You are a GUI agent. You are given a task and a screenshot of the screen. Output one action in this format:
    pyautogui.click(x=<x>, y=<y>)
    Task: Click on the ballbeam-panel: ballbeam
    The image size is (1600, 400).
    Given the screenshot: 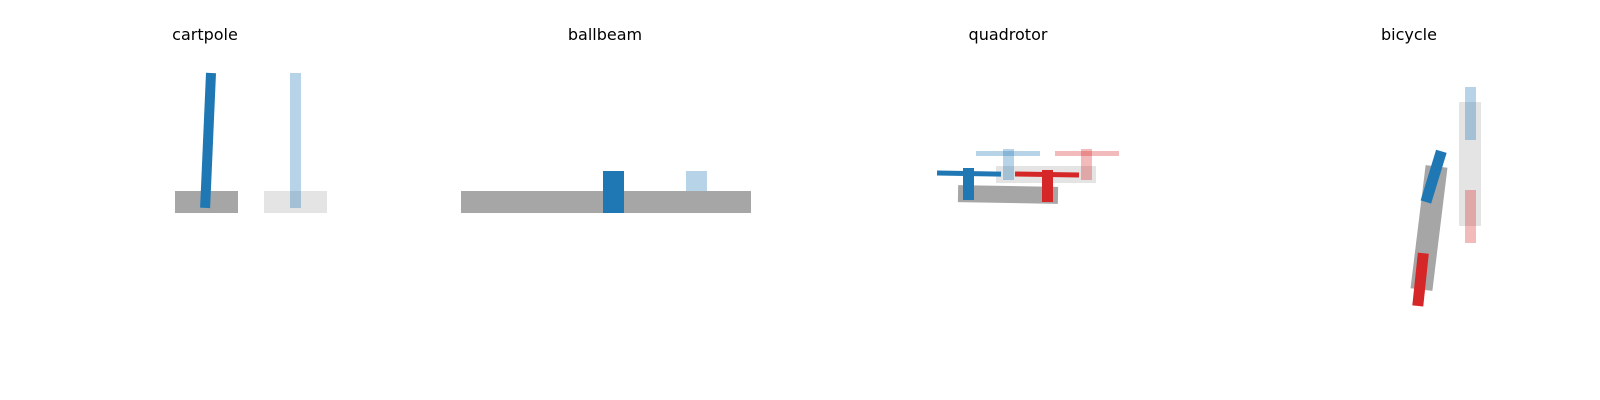 What is the action you would take?
    pyautogui.click(x=606, y=119)
    